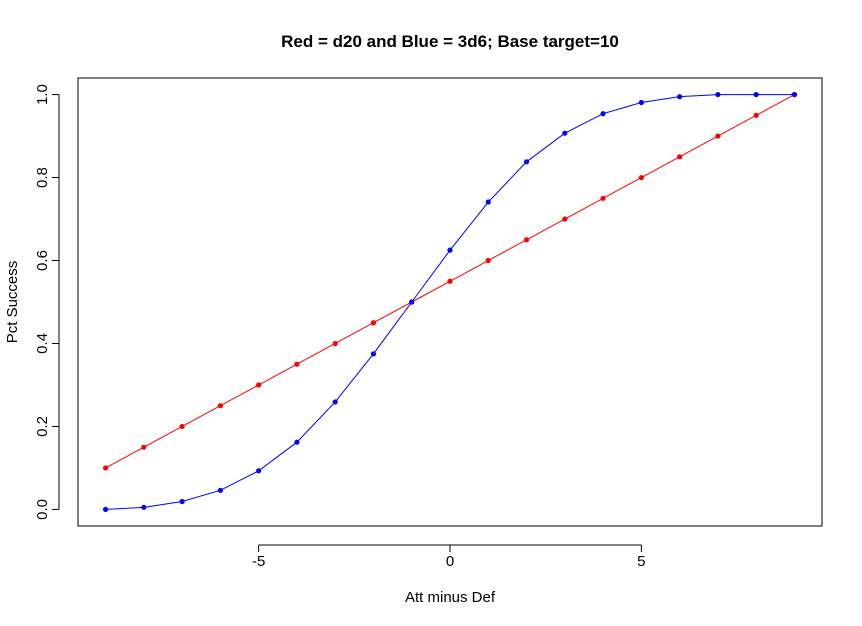 This screenshot has width=862, height=626. What do you see at coordinates (42, 509) in the screenshot?
I see `y-tick-label: 0.0` at bounding box center [42, 509].